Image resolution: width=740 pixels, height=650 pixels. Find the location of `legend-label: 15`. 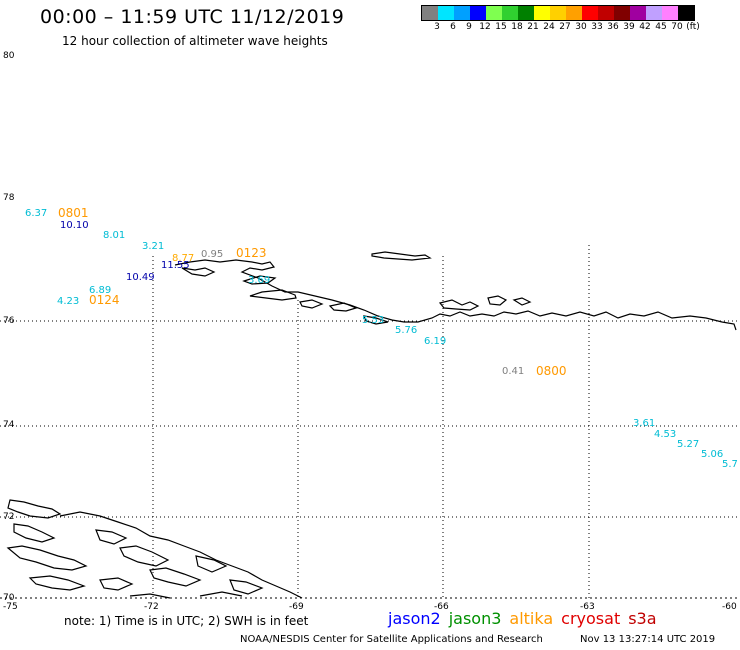

legend-label: 15 is located at coordinates (501, 27).